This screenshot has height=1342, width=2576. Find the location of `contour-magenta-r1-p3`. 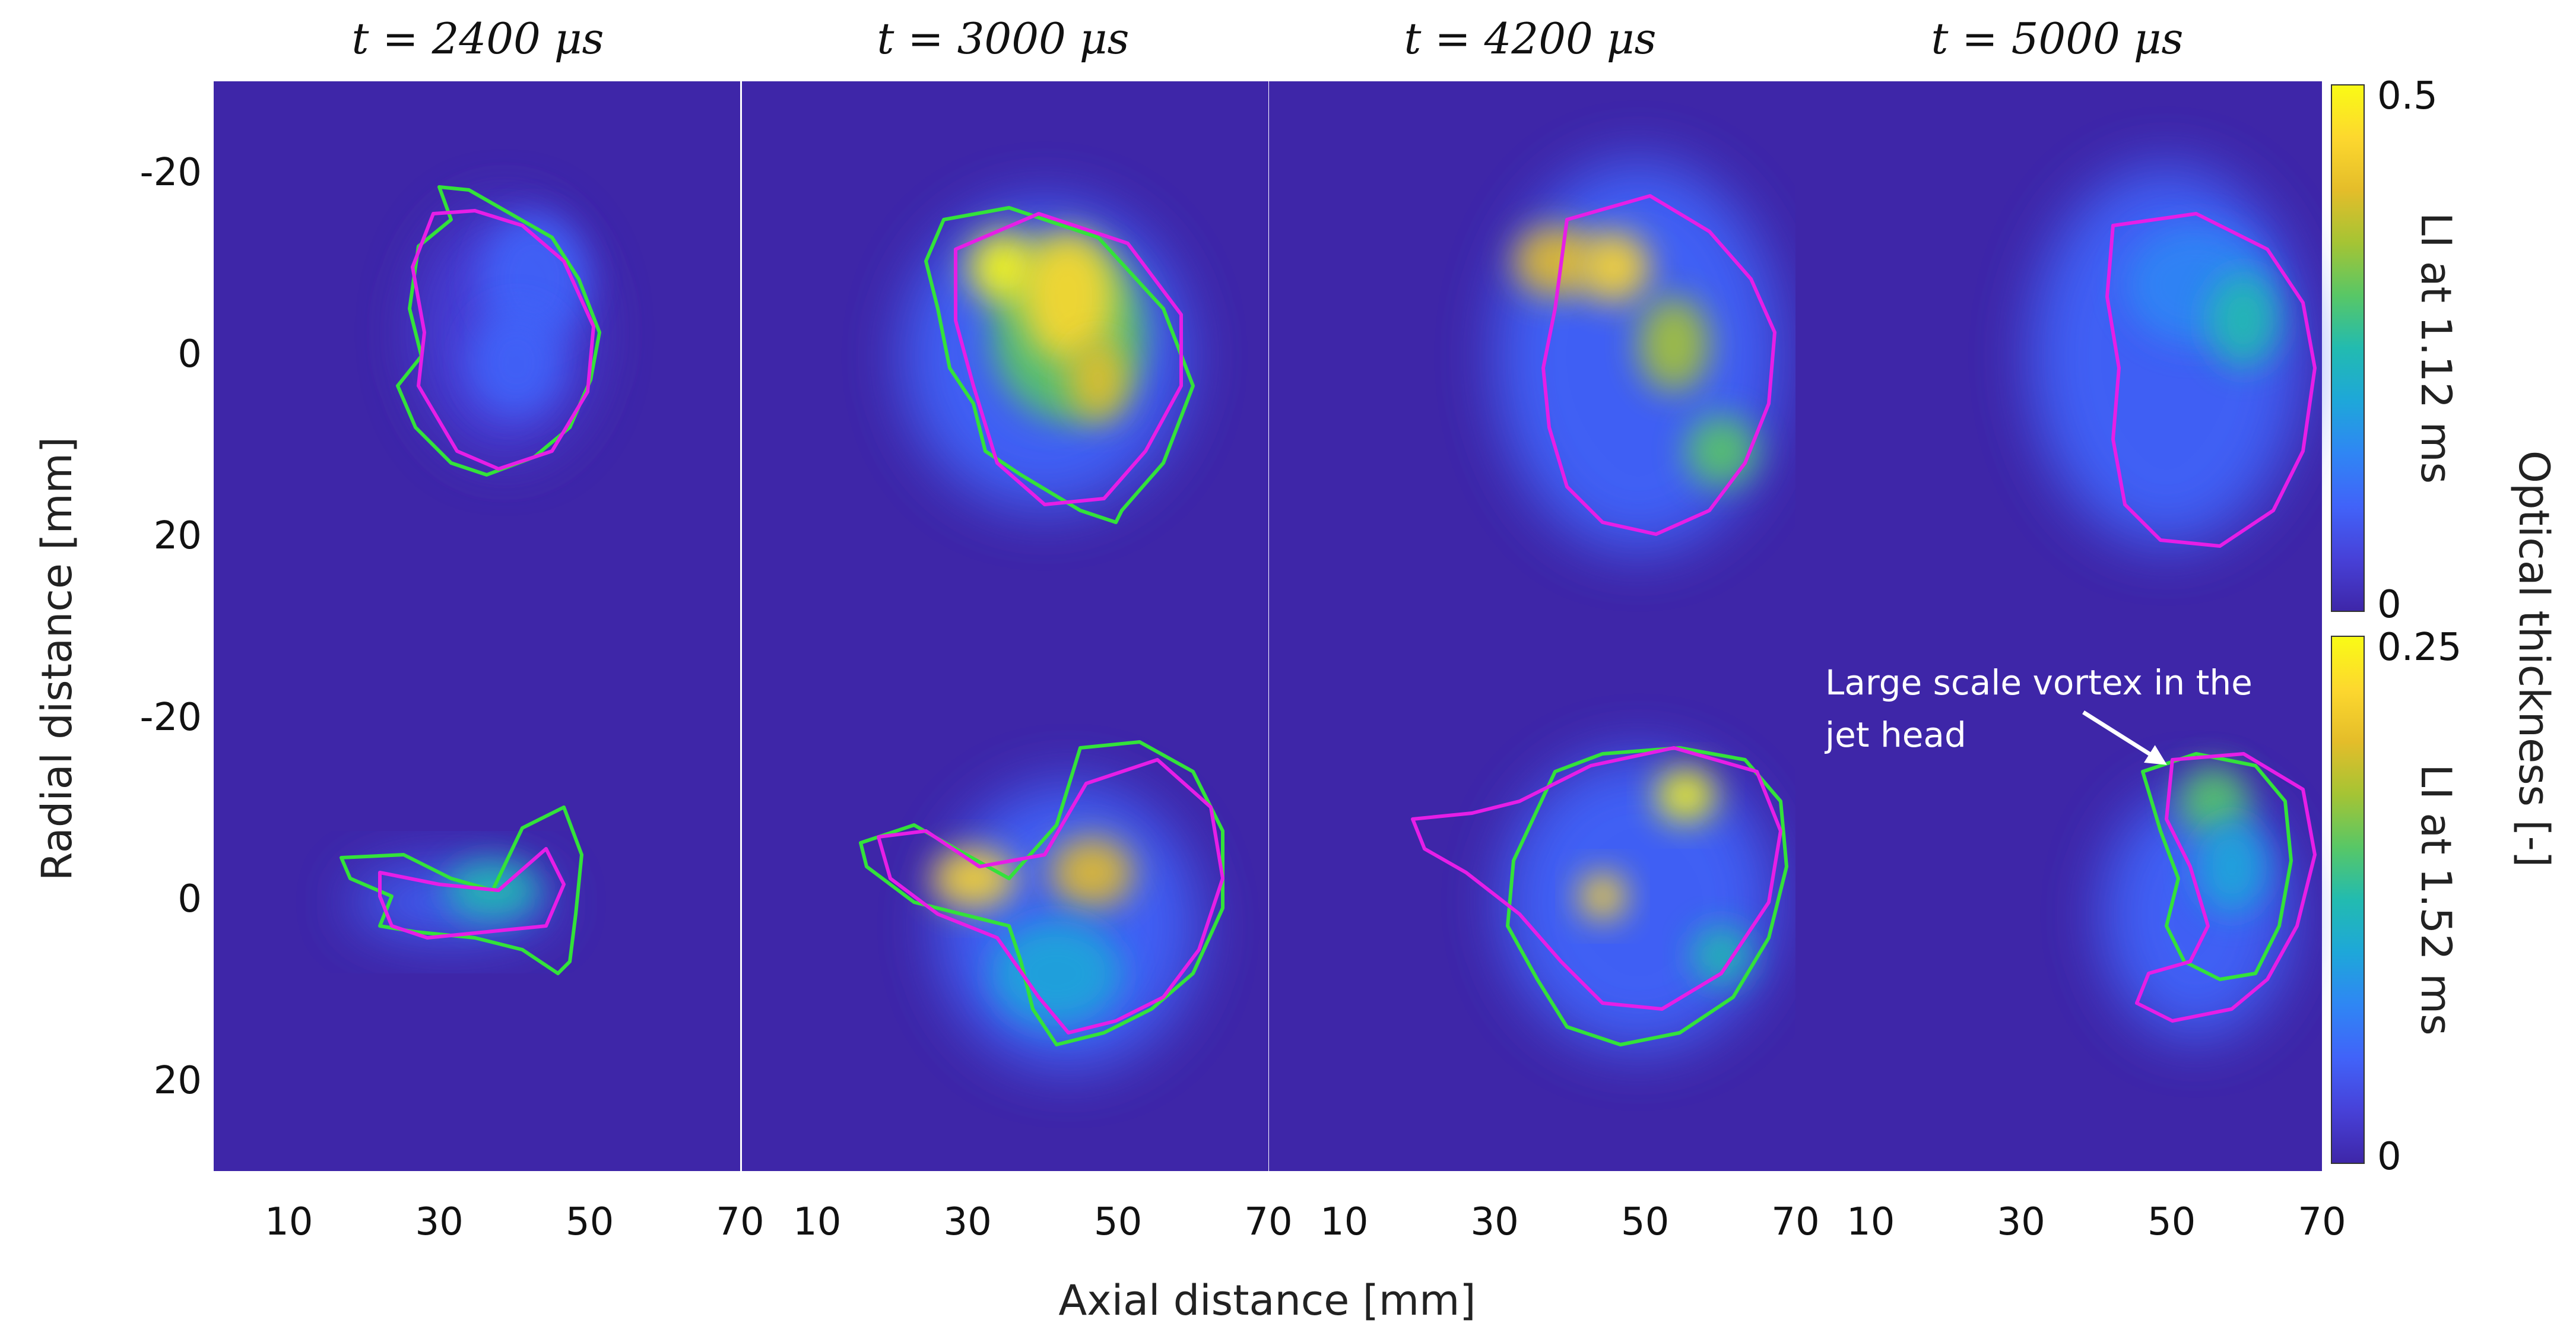

contour-magenta-r1-p3 is located at coordinates (1658, 365).